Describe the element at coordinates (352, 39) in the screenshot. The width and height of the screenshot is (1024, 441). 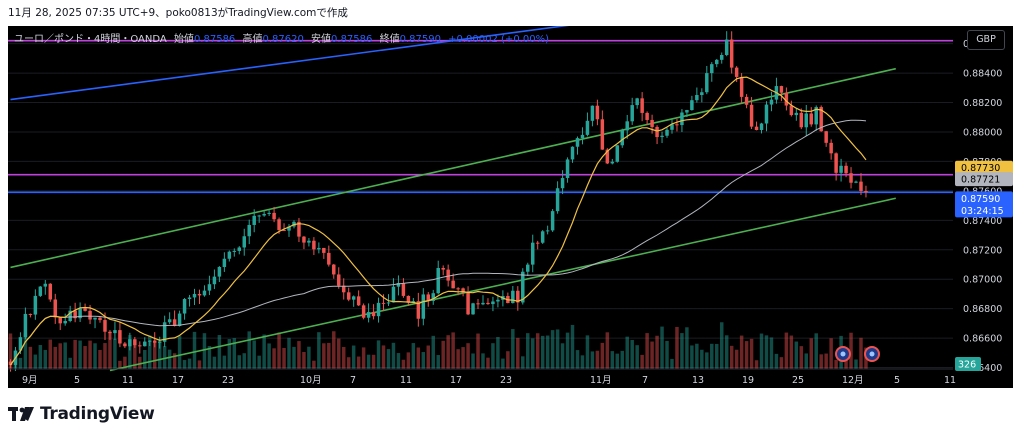
I see `low-value: 0.87586` at that location.